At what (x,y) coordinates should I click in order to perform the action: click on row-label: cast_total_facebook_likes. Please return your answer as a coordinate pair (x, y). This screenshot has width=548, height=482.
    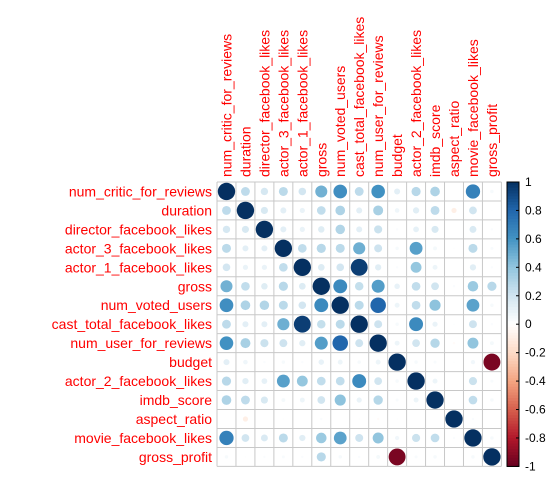
    Looking at the image, I should click on (132, 324).